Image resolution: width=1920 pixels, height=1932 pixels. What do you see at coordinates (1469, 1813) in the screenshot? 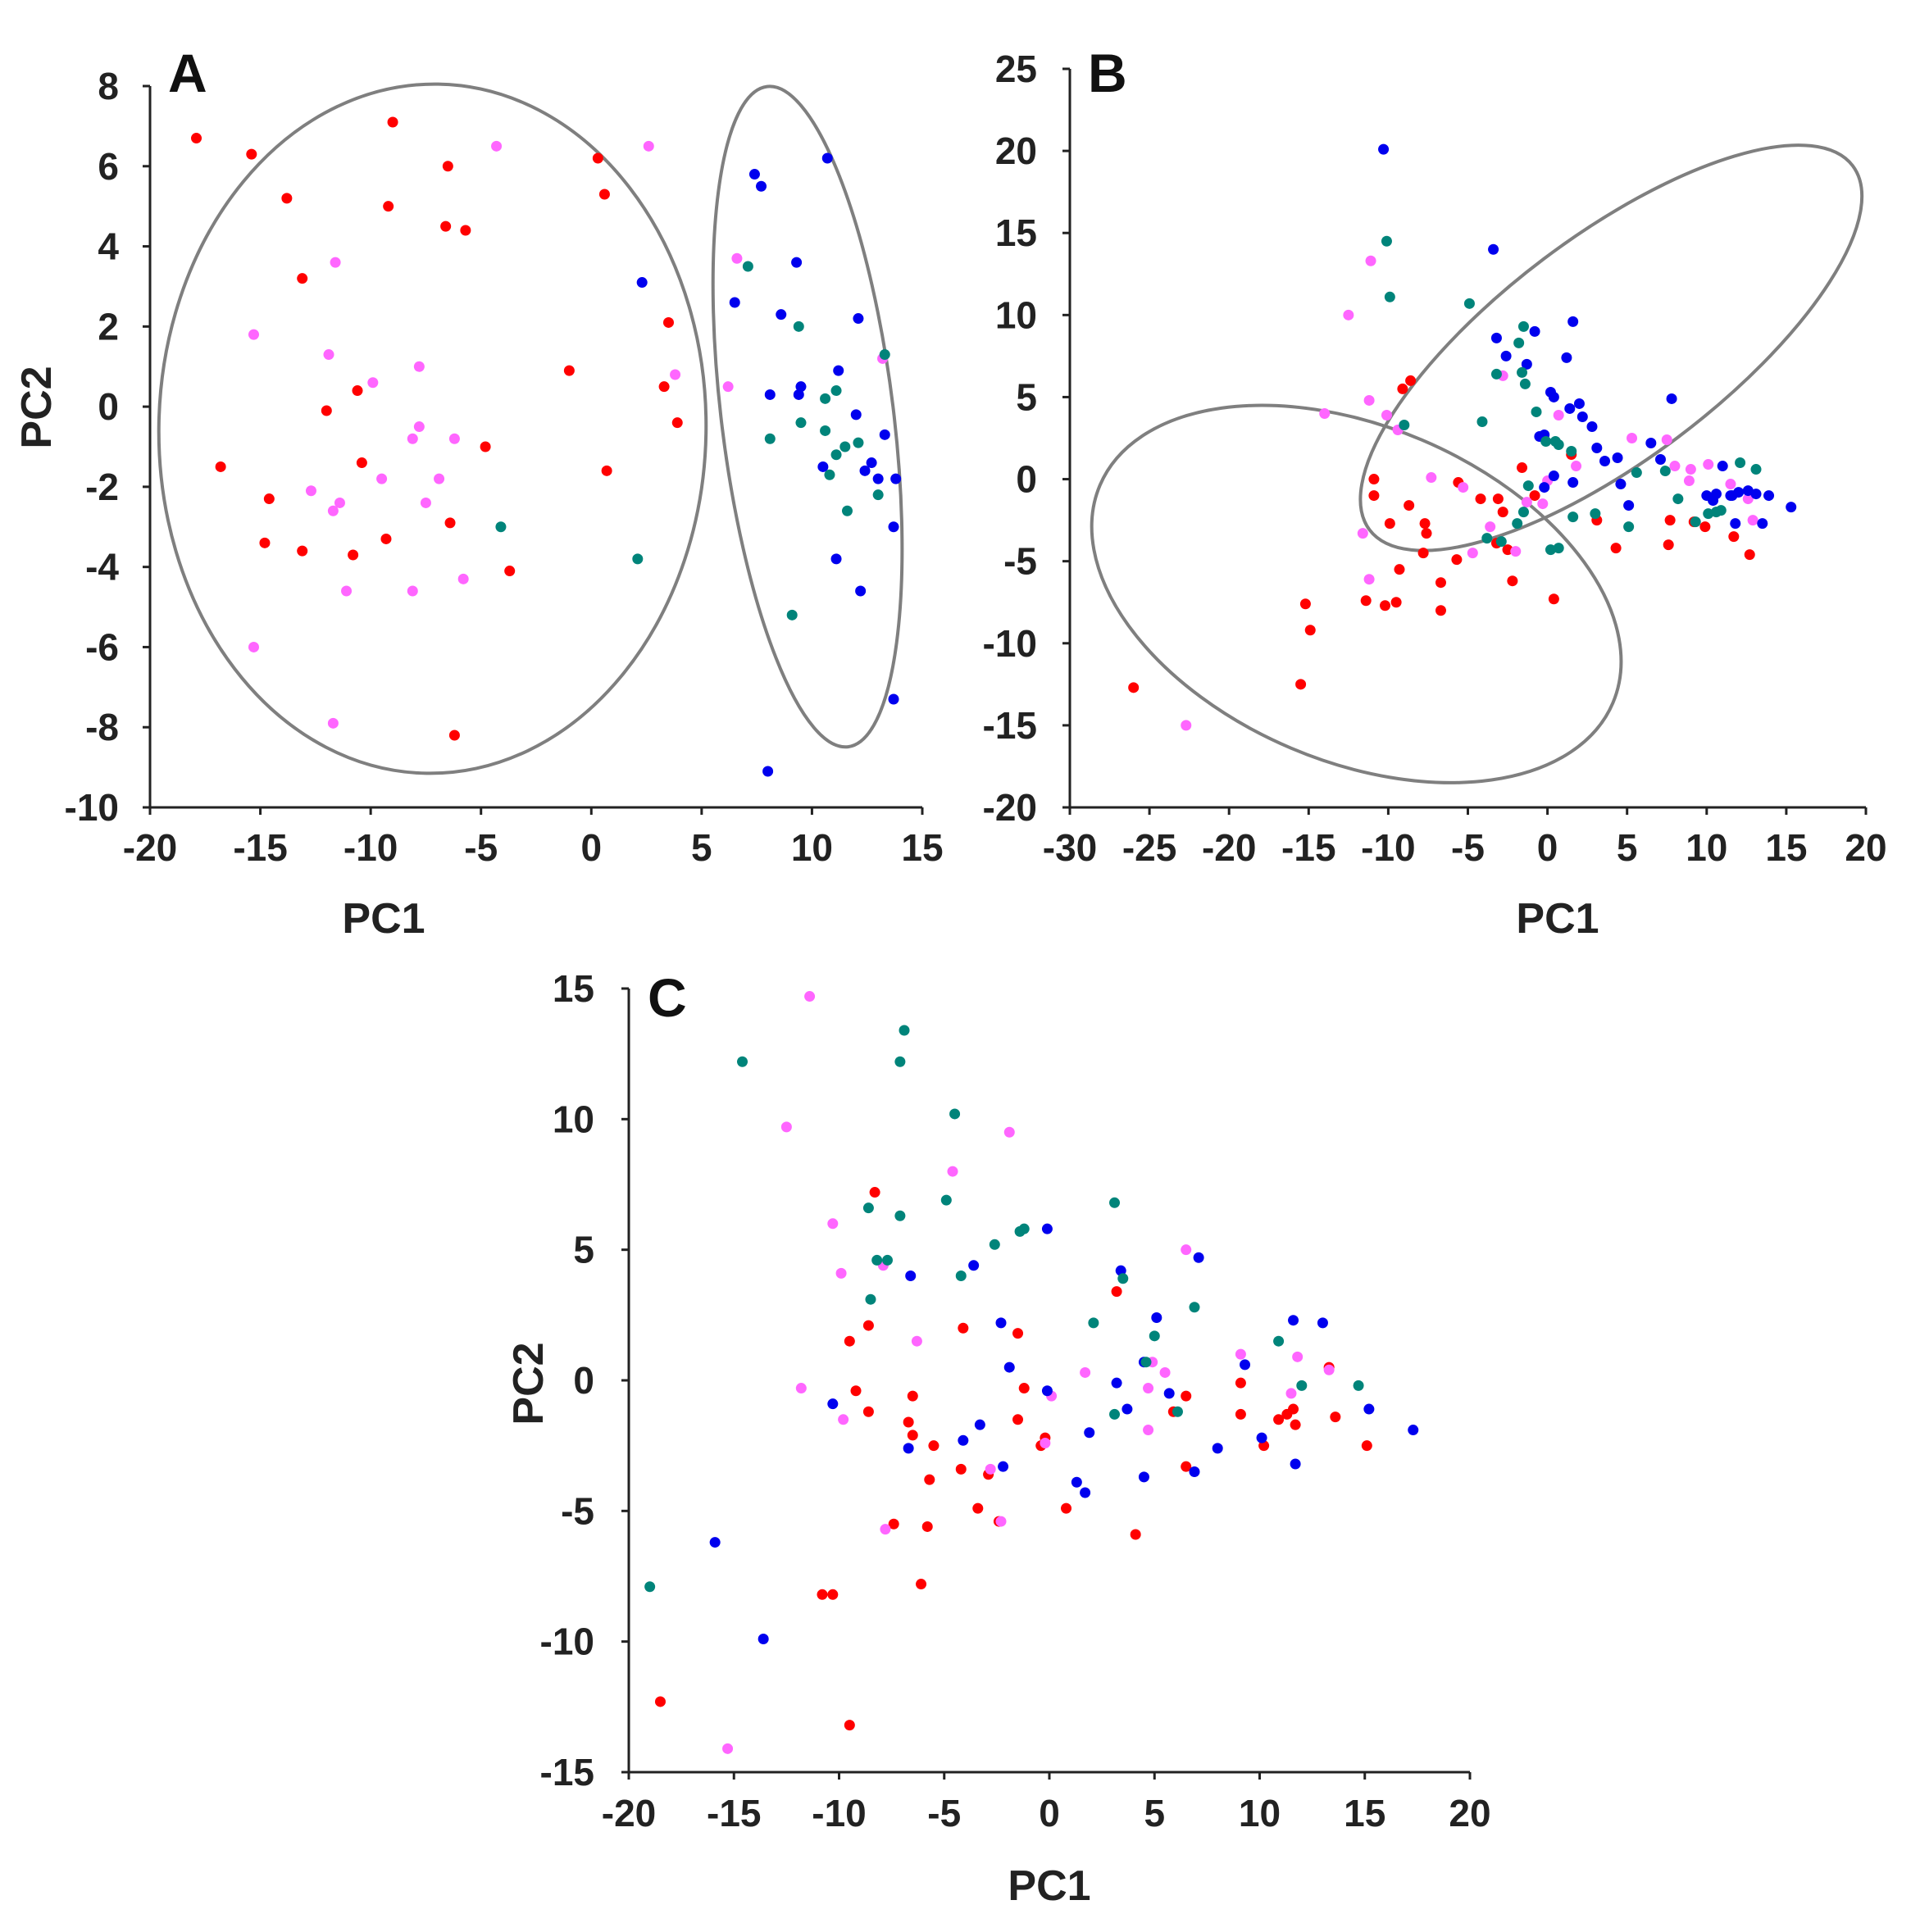
I see `panel-c-x-tick-label: 20` at bounding box center [1469, 1813].